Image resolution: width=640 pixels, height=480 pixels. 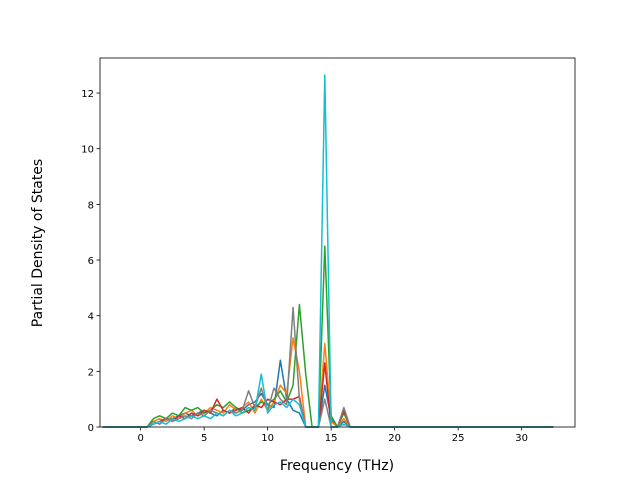 What do you see at coordinates (91, 428) in the screenshot?
I see `y-tick-label: 0` at bounding box center [91, 428].